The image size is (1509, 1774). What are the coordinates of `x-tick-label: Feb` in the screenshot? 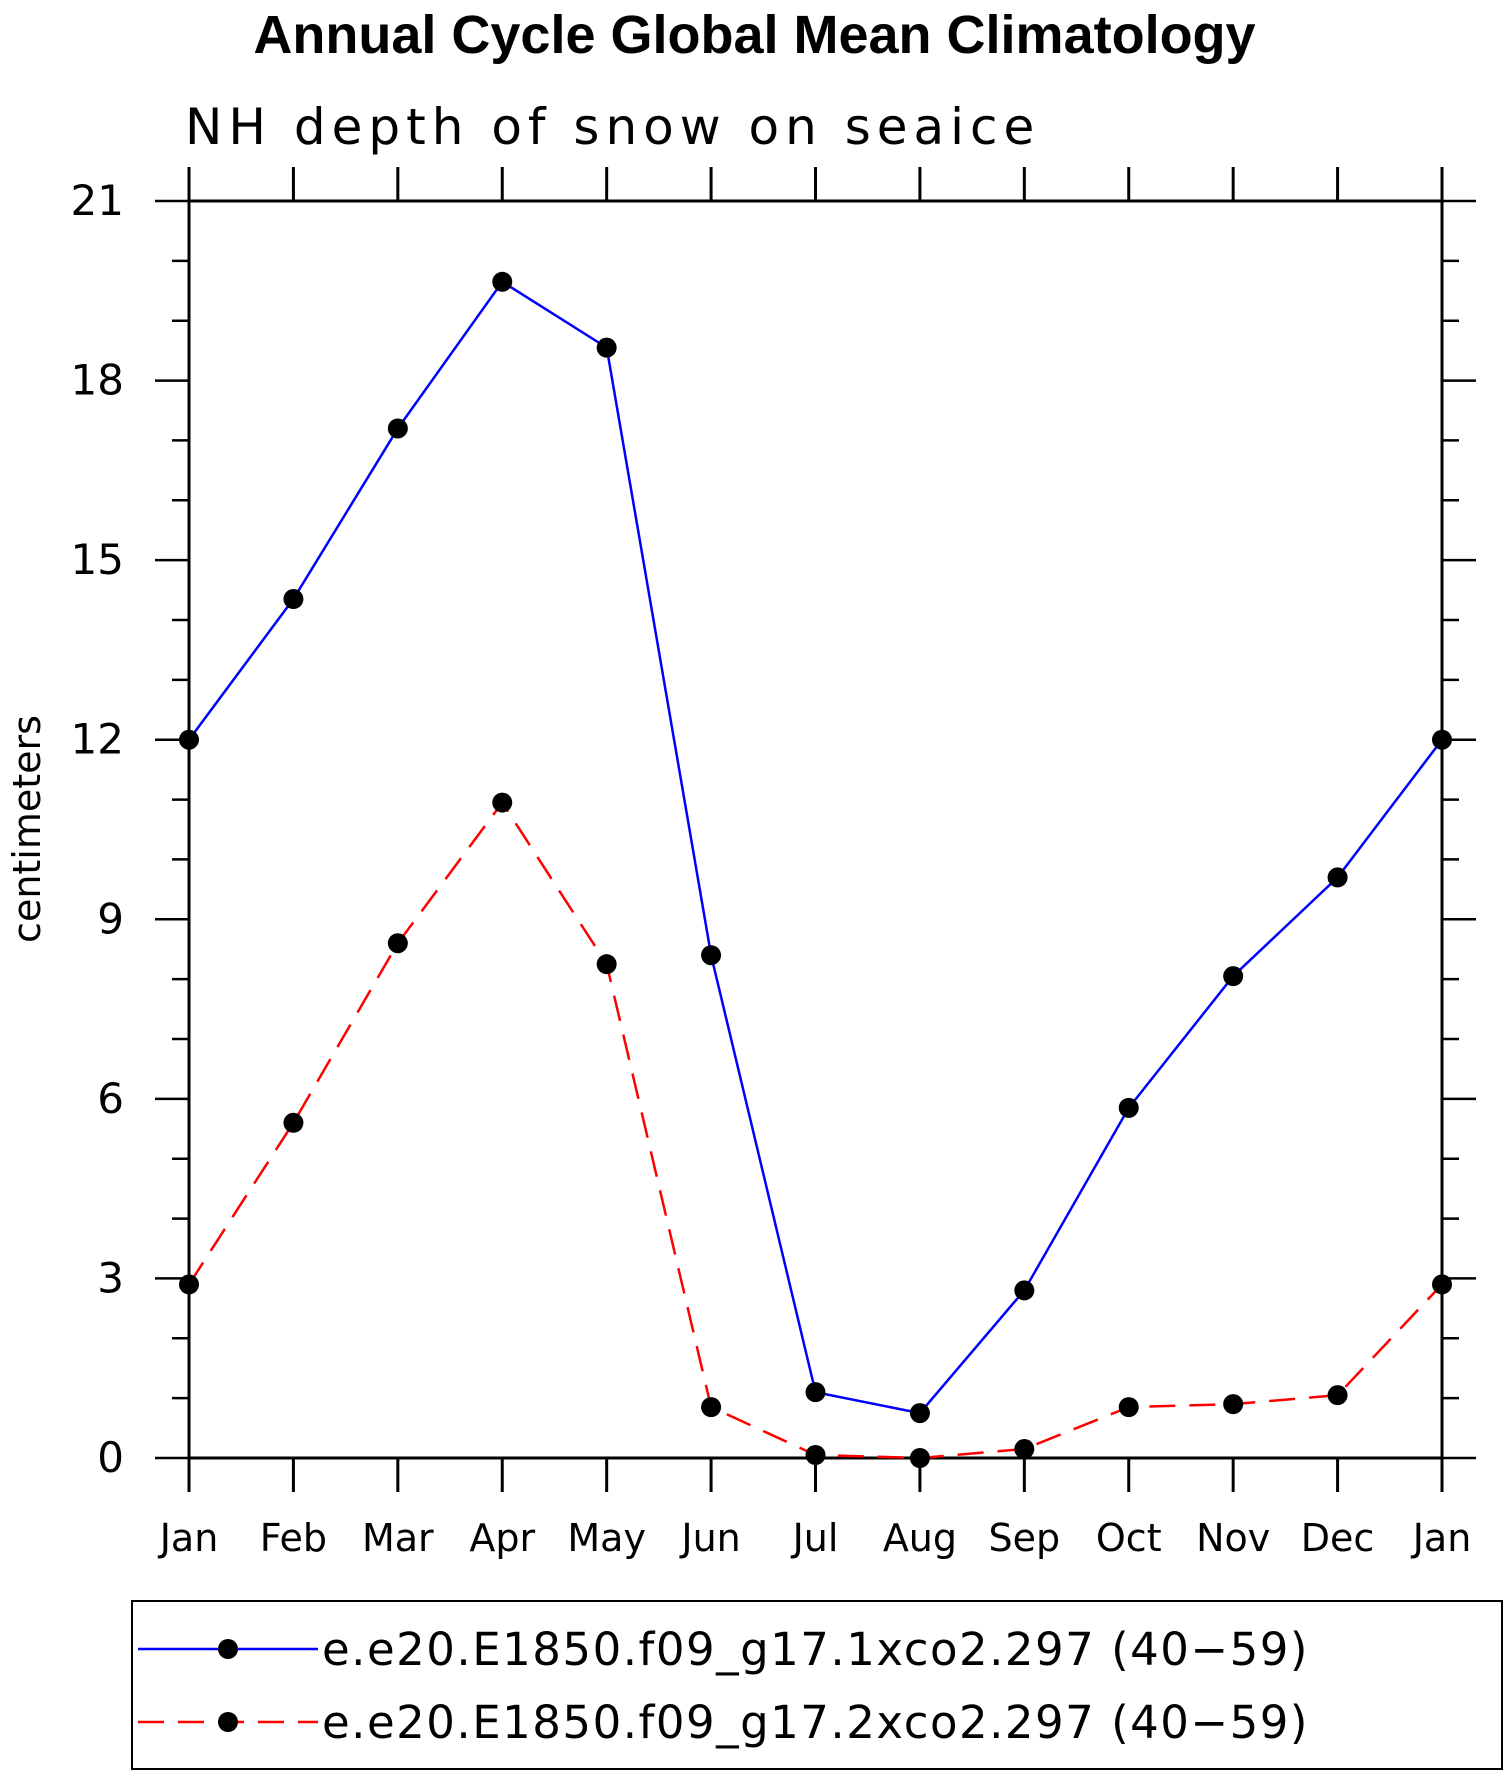 It's located at (293, 1538).